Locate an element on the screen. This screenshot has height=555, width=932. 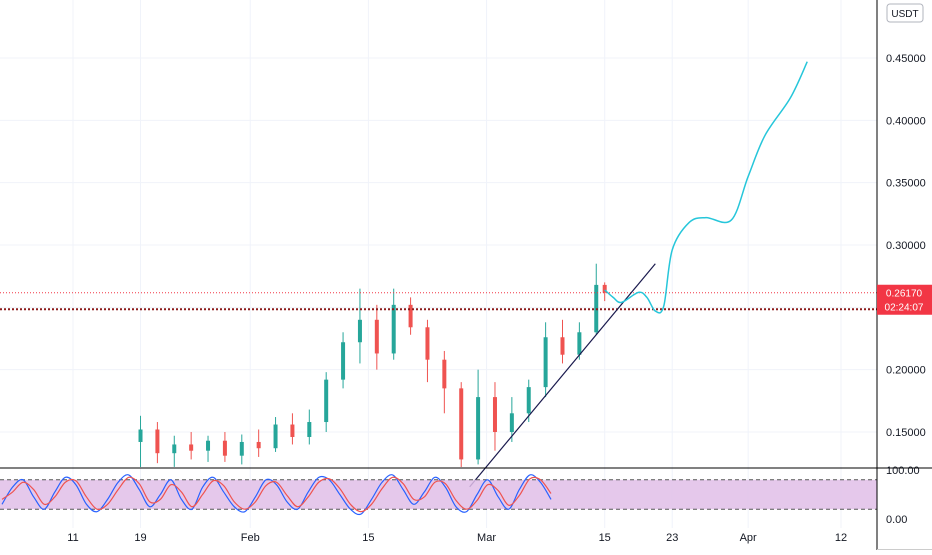
price-tick-label: 0.45000 is located at coordinates (906, 59).